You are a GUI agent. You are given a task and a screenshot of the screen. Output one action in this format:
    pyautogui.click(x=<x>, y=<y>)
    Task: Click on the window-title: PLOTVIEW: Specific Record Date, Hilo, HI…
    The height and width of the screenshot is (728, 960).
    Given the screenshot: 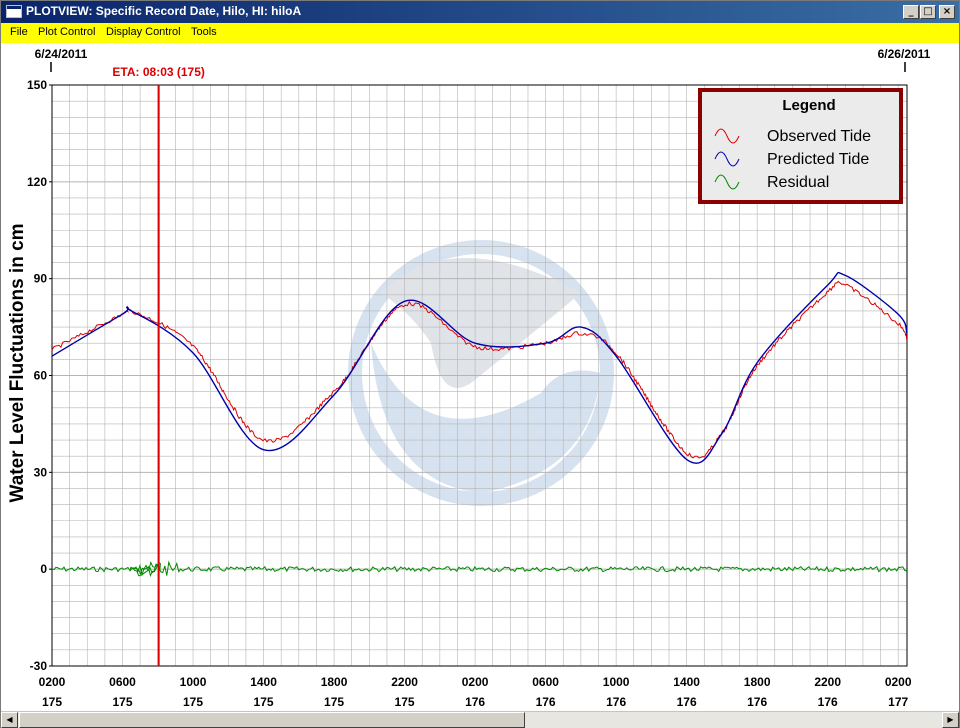 What is the action you would take?
    pyautogui.click(x=164, y=11)
    